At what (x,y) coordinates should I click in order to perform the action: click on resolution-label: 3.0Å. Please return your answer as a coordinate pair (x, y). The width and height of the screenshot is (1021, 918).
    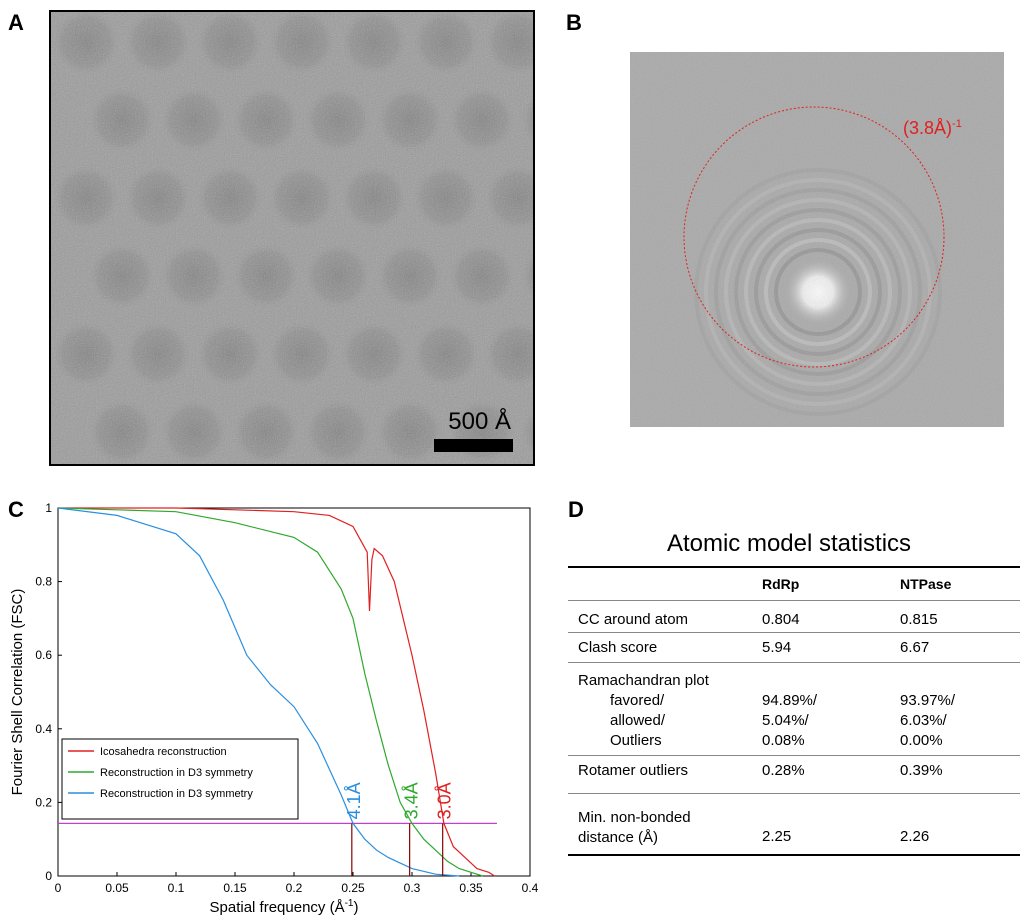
    Looking at the image, I should click on (445, 800).